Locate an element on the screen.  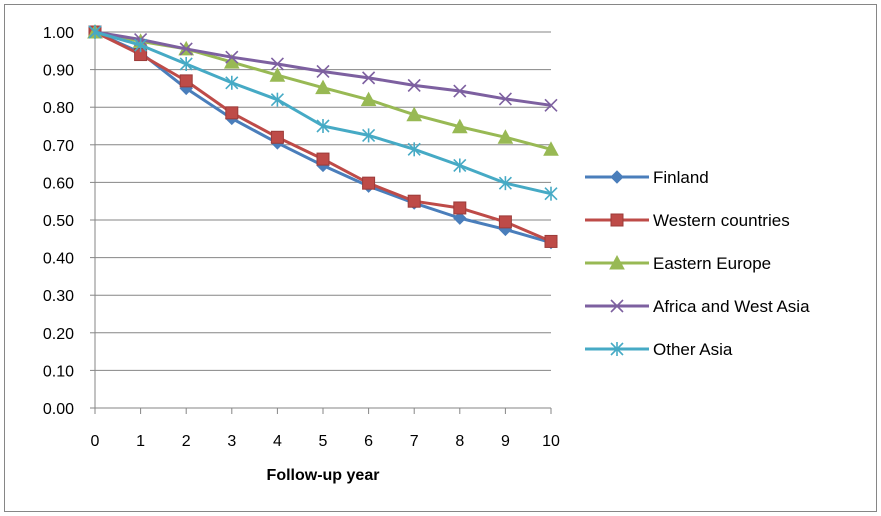
legend-item: Other Asia is located at coordinates (659, 349).